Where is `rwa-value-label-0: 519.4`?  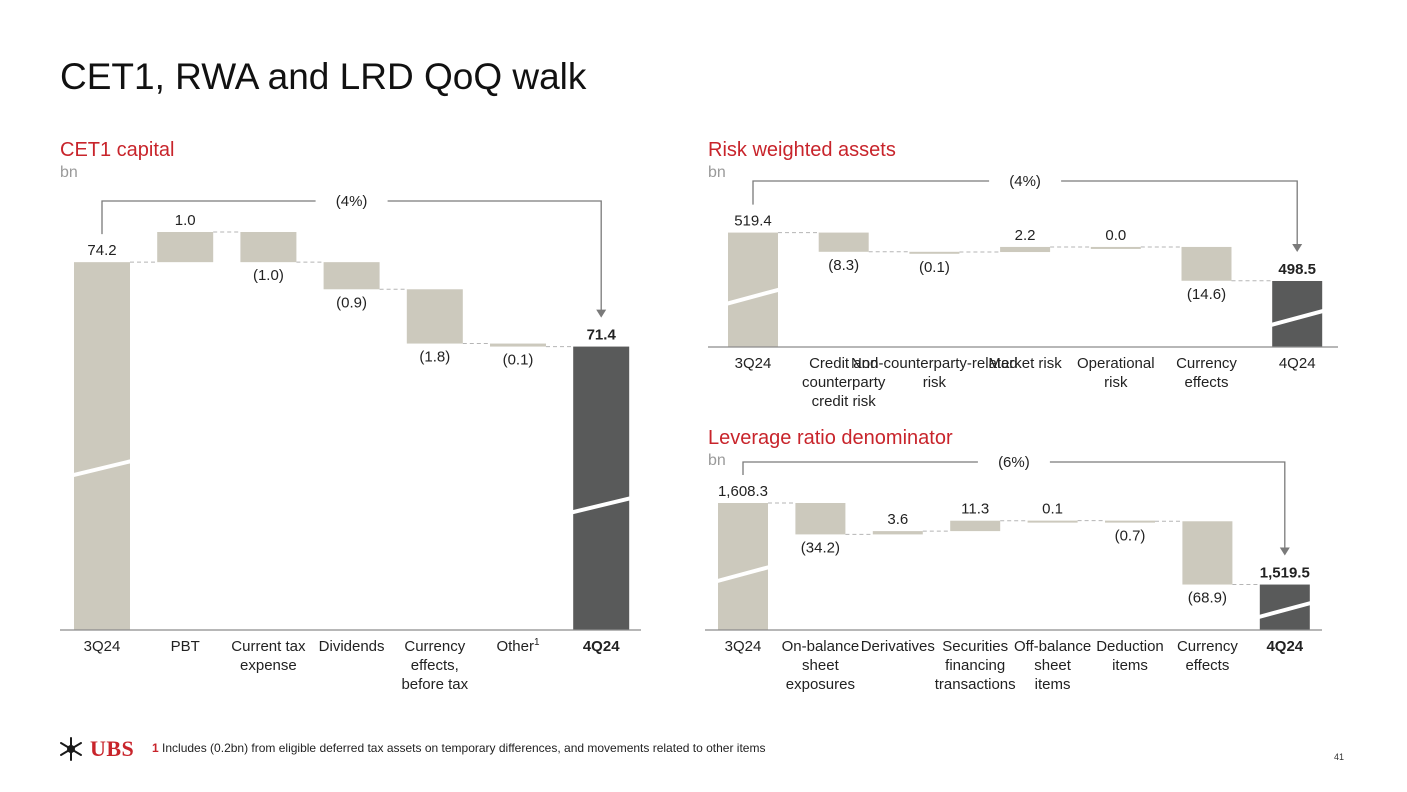
rwa-value-label-0: 519.4 is located at coordinates (753, 221).